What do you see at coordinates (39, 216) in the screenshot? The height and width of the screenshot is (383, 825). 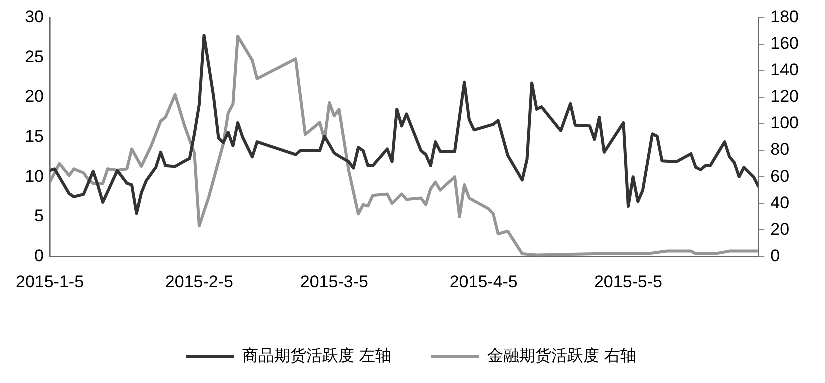 I see `y-tick-label: 5` at bounding box center [39, 216].